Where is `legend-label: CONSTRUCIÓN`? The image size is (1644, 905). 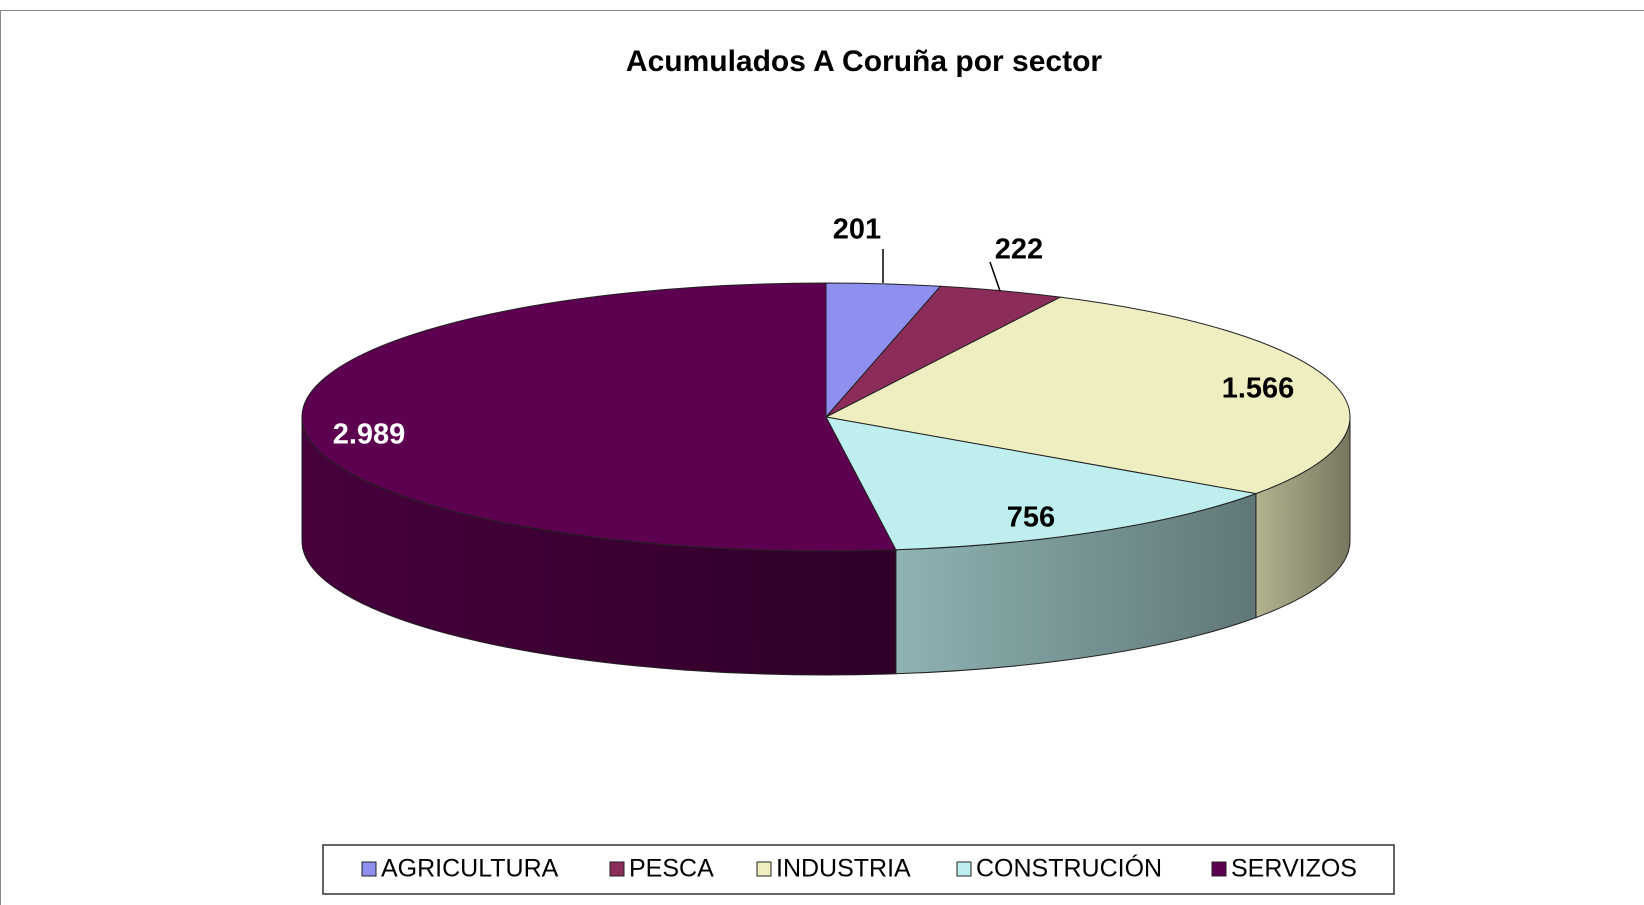
legend-label: CONSTRUCIÓN is located at coordinates (1069, 868).